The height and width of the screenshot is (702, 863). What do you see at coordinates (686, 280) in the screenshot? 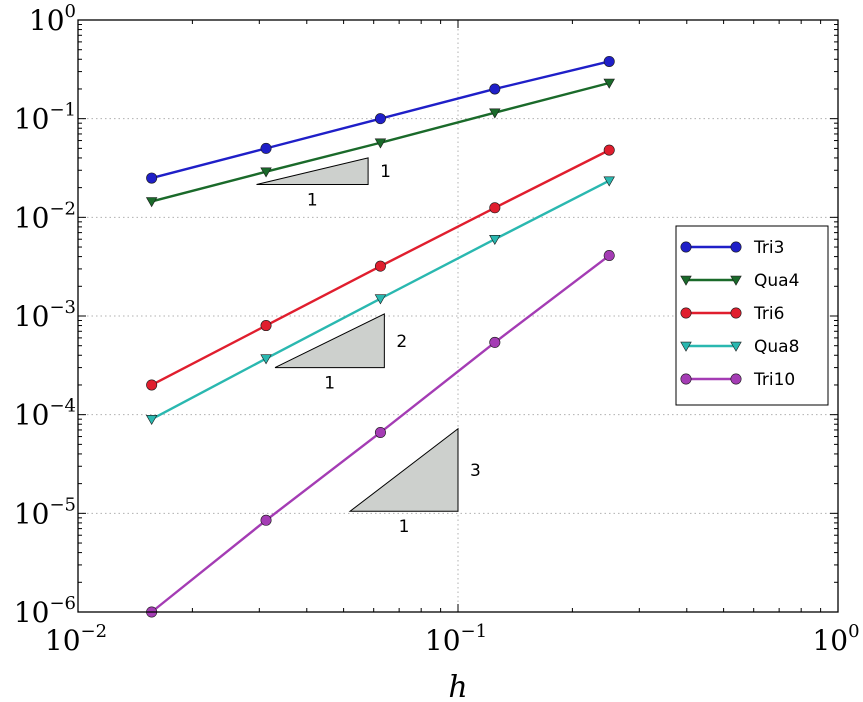
I see `legend-marker-left-Qua4` at bounding box center [686, 280].